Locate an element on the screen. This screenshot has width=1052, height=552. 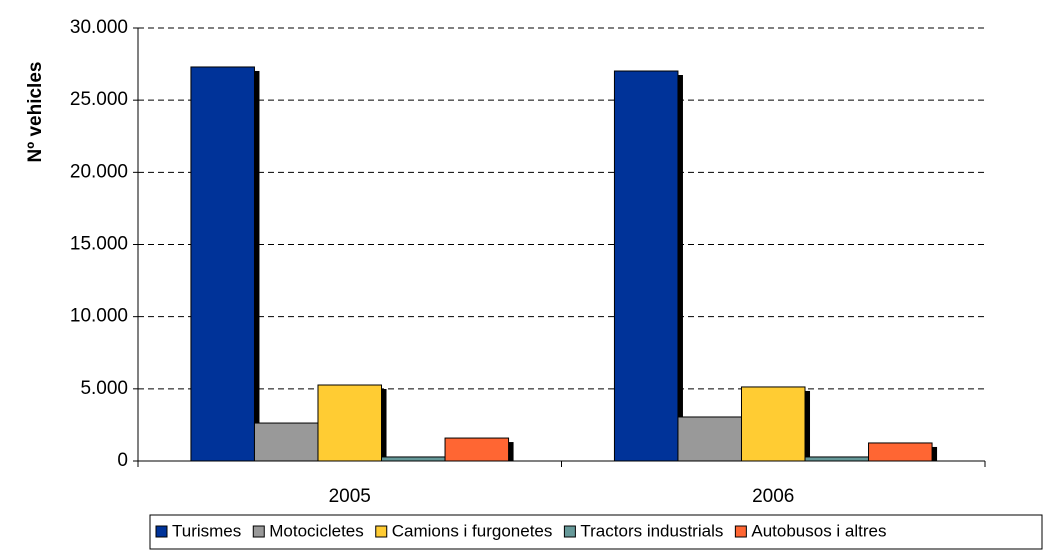
y-tick-label: 25.000 is located at coordinates (99, 99).